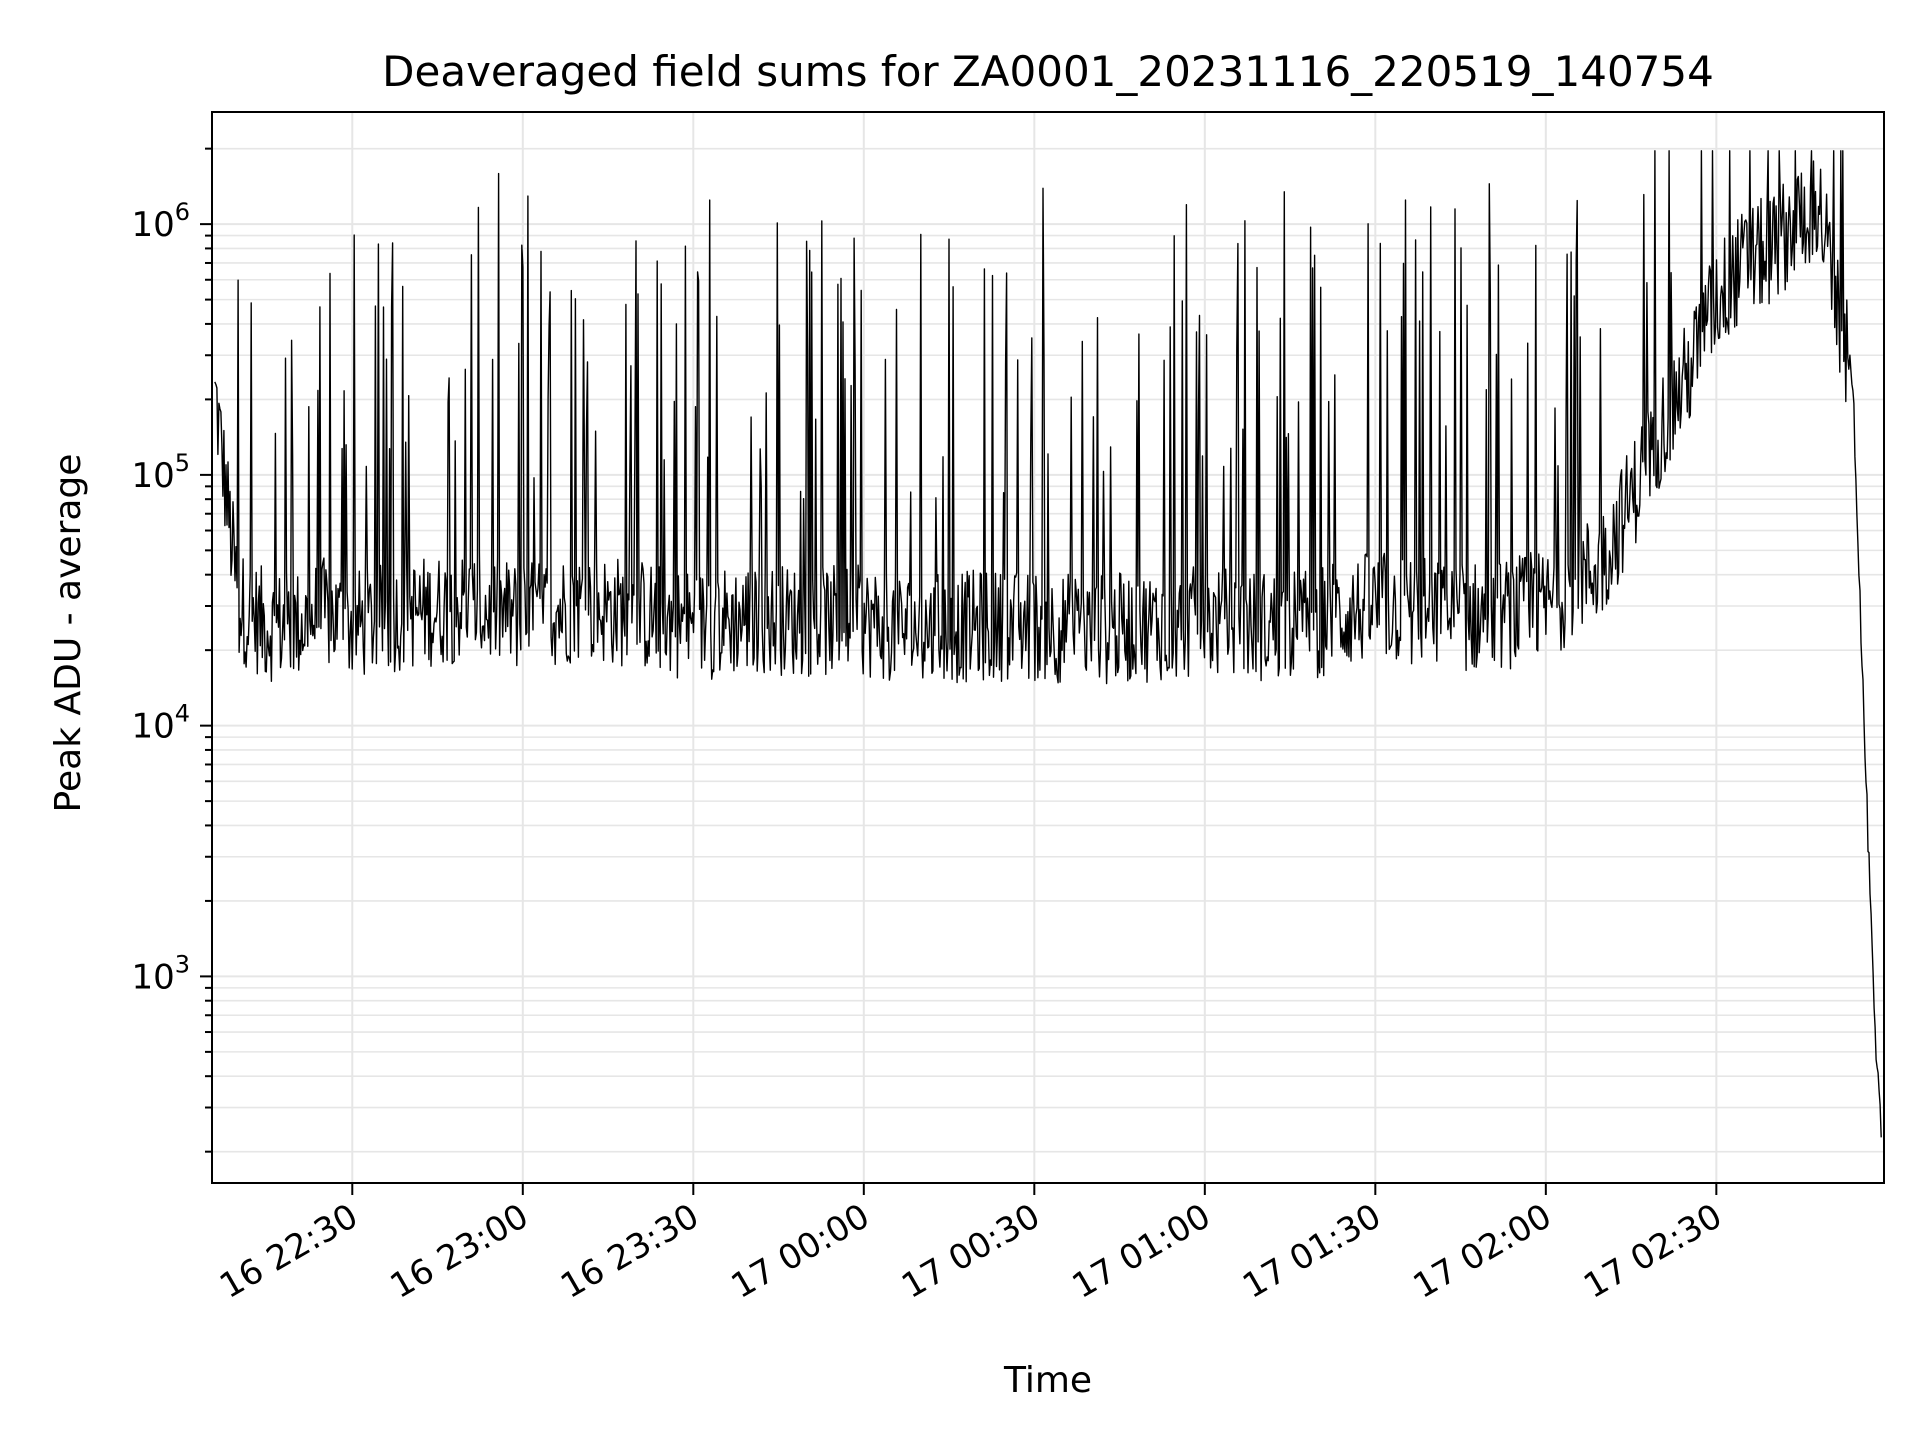  What do you see at coordinates (171, 650) in the screenshot?
I see `y-axis: 10³ 10⁴ 10⁵ 10⁶` at bounding box center [171, 650].